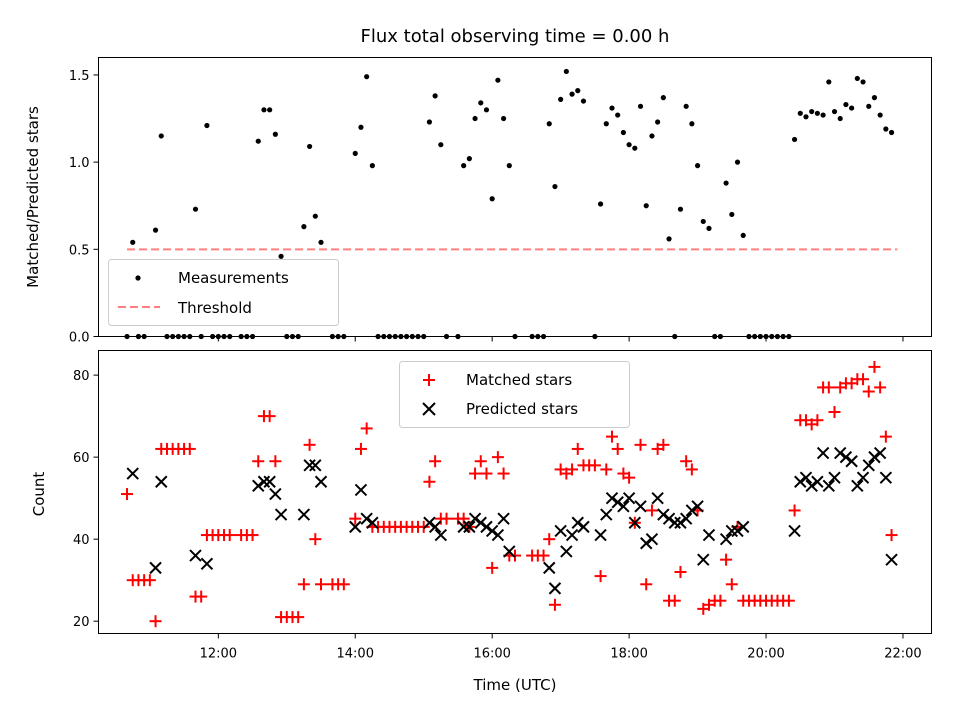  I want to click on x-tick-label: 16:00, so click(491, 654).